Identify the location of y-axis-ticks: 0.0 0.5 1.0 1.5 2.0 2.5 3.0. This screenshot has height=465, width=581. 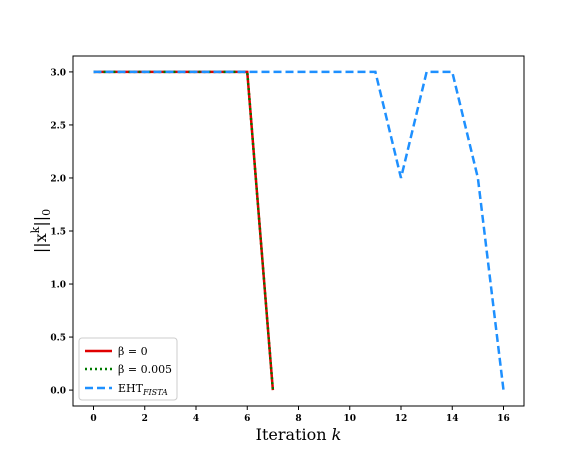
(61, 232).